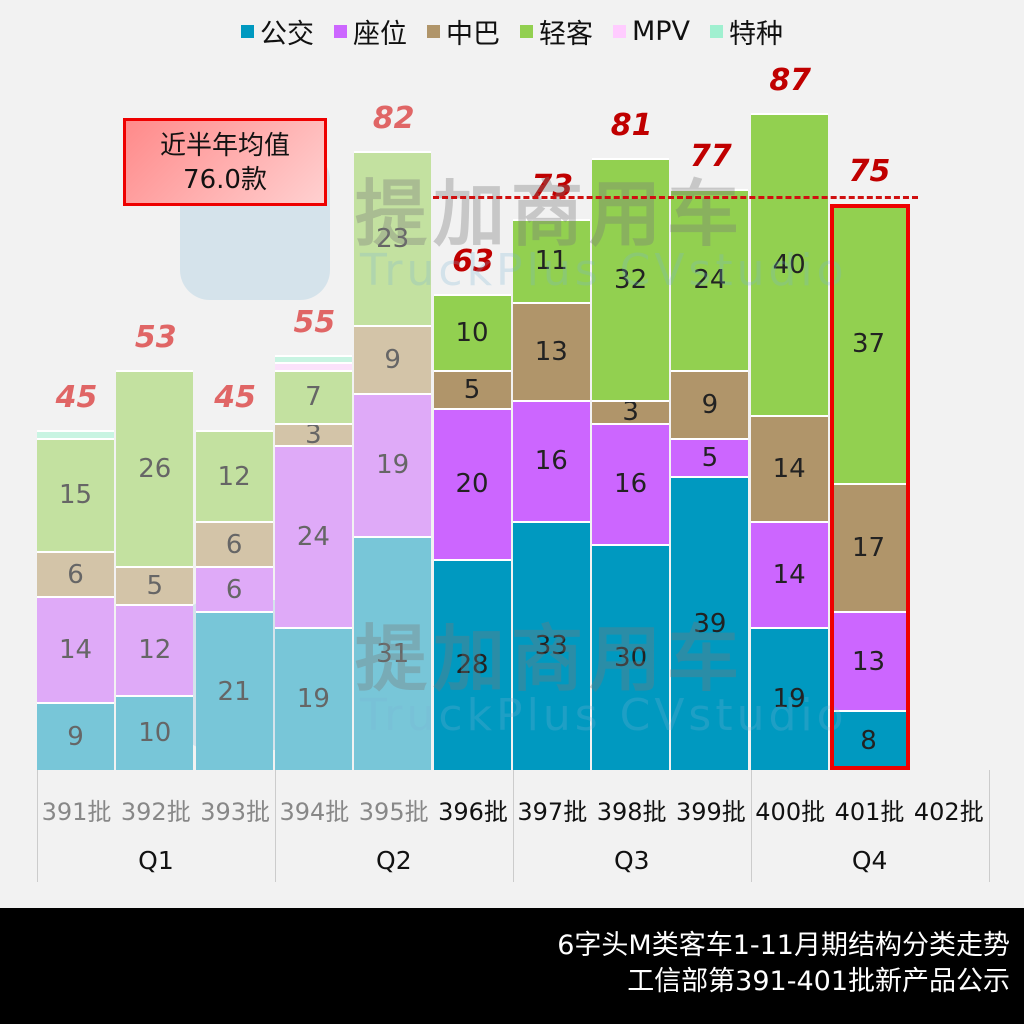  I want to click on bar-total-label: 81, so click(631, 126).